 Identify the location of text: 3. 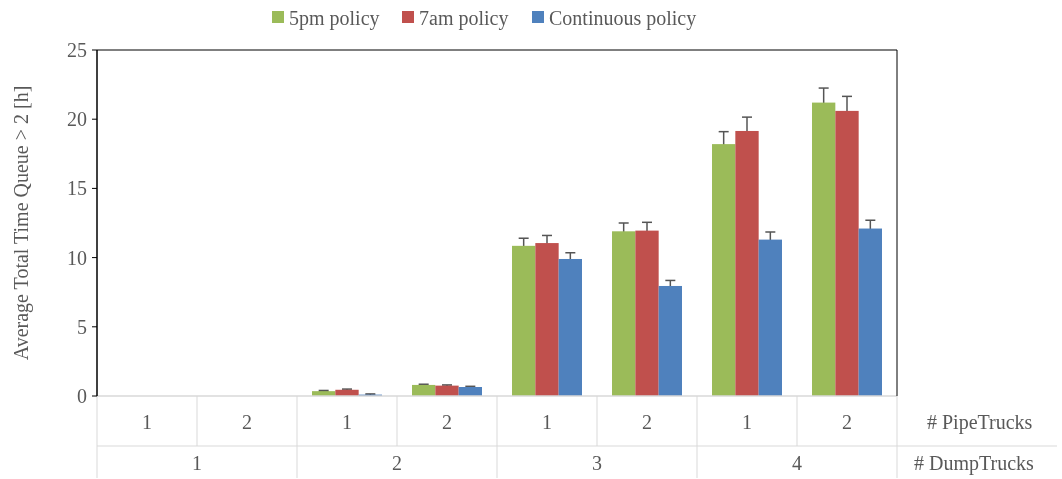
(597, 463).